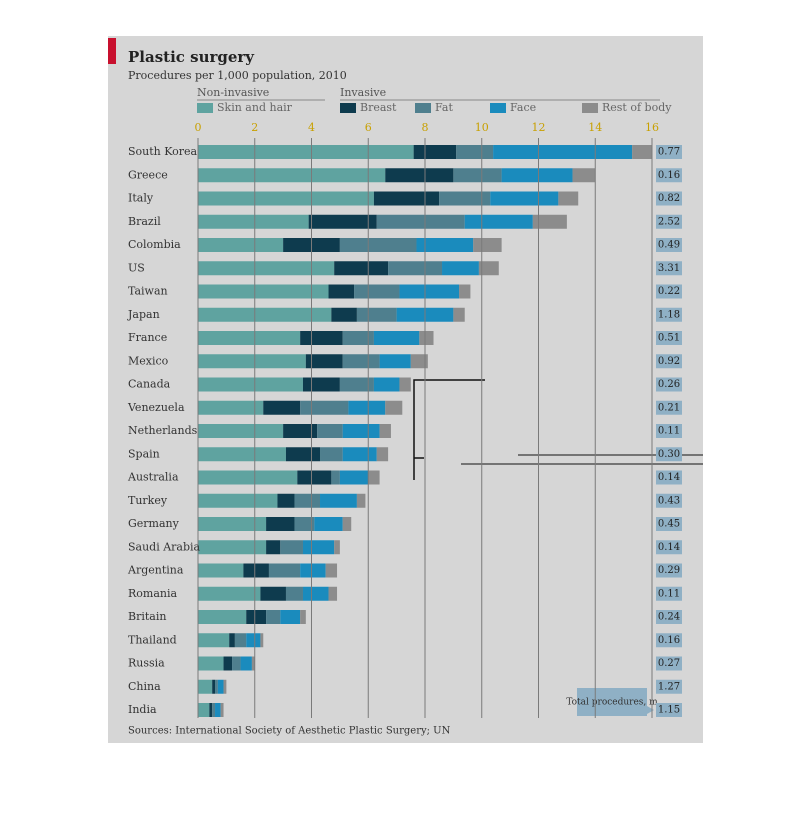  I want to click on total-value: 0.16, so click(669, 640).